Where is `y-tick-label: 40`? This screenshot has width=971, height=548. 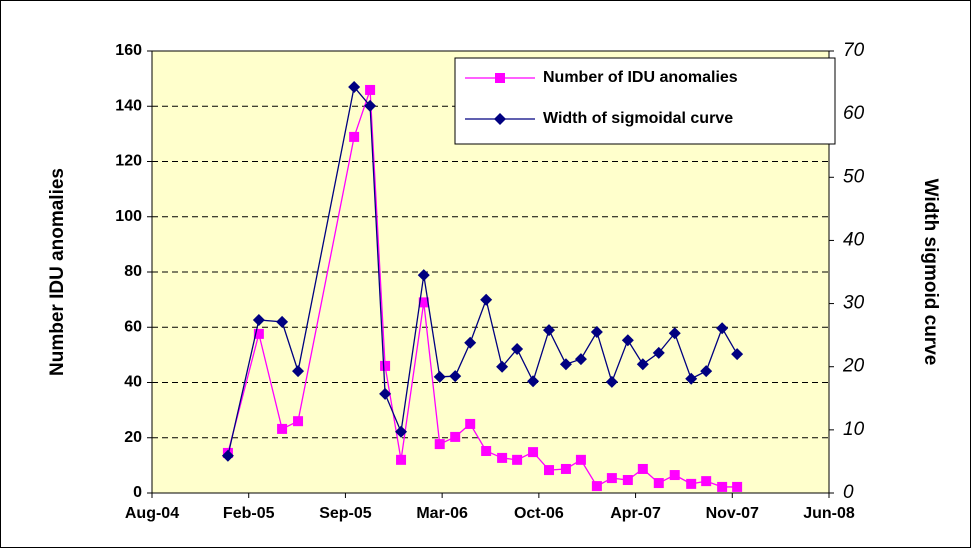
y-tick-label: 40 is located at coordinates (133, 382).